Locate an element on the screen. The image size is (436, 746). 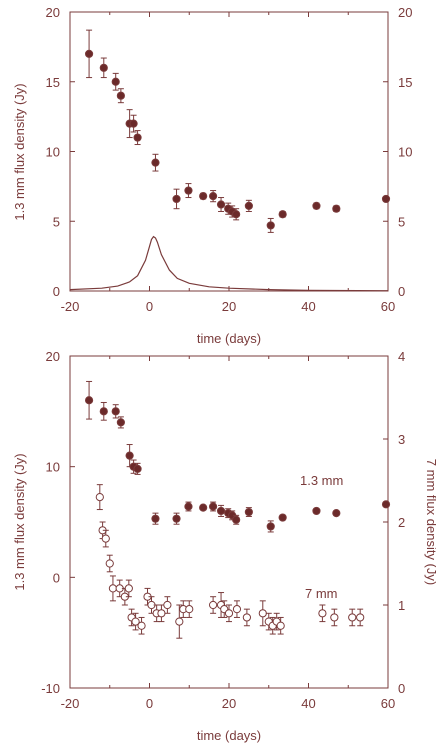
annotation-1-3mm: 1.3 mm is located at coordinates (321, 480).